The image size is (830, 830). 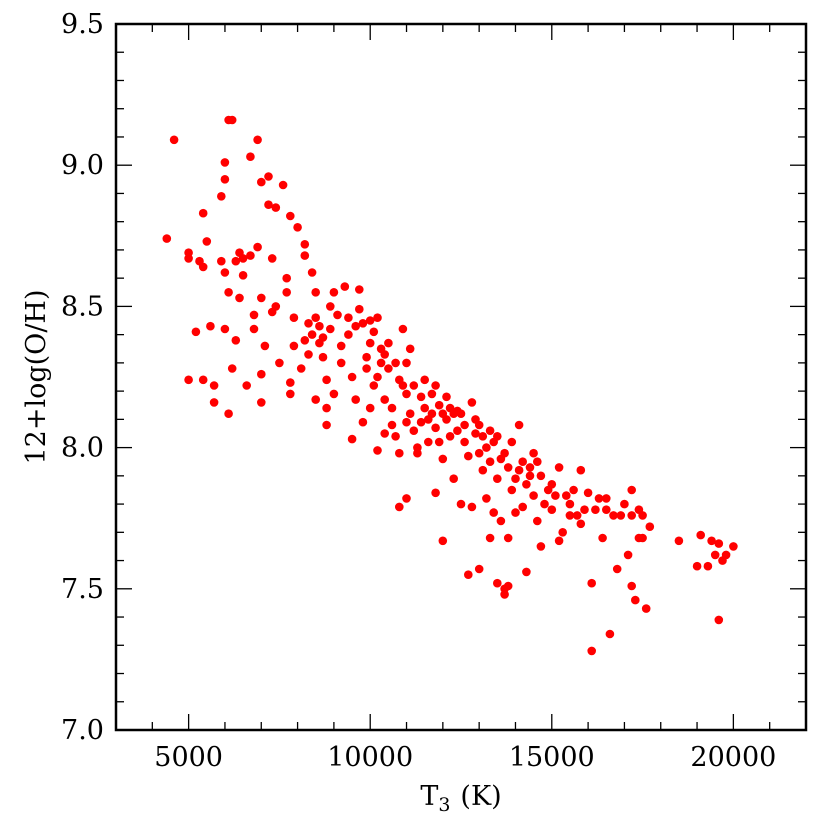 What do you see at coordinates (82, 24) in the screenshot?
I see `y-tick-label: 9.5` at bounding box center [82, 24].